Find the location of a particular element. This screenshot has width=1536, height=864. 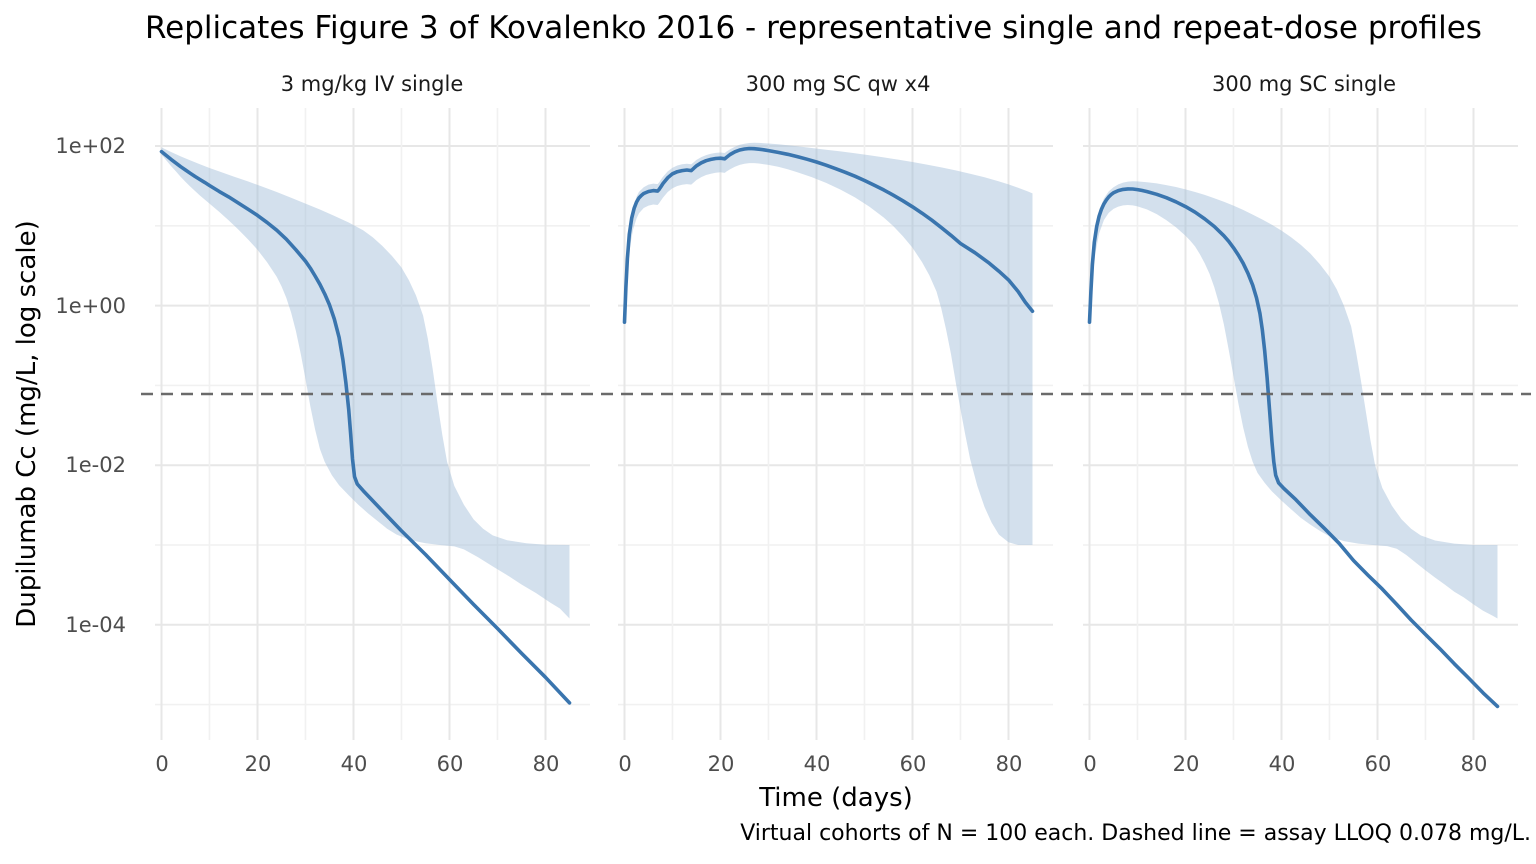

facet-label-sc-qw-x4: 300 mg SC qw x4 is located at coordinates (838, 84).